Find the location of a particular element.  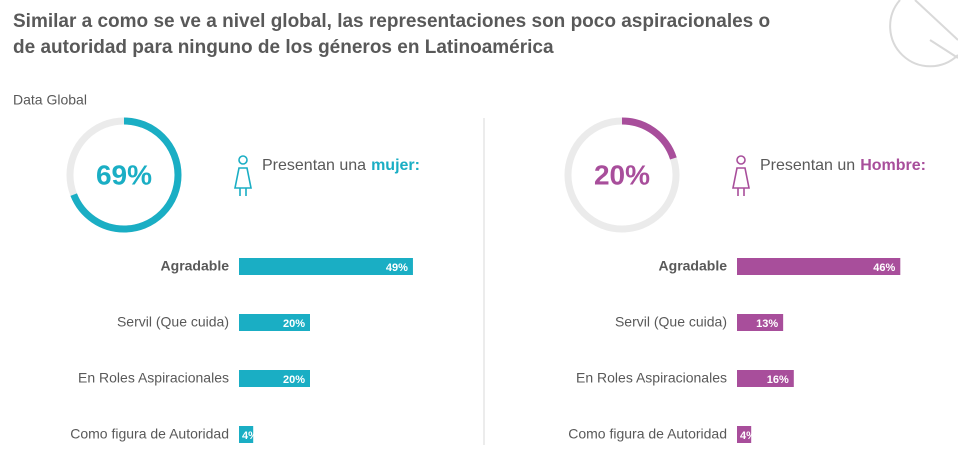

value-label: 16% is located at coordinates (778, 380).